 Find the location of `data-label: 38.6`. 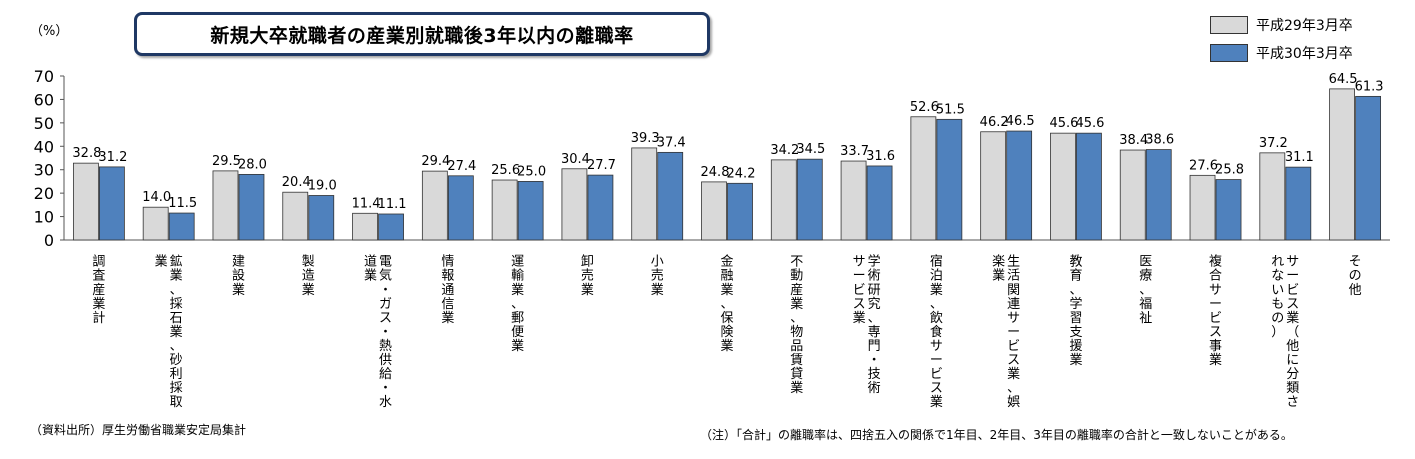

data-label: 38.6 is located at coordinates (1159, 140).